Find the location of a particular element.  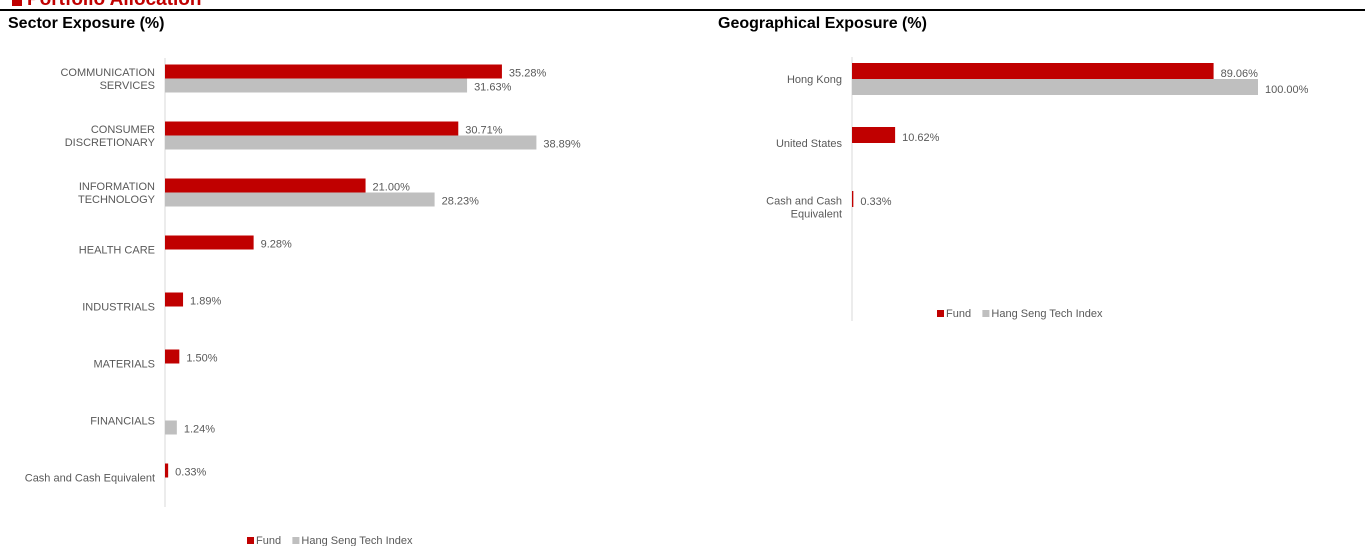

sector-category-label: FINANCIALS is located at coordinates (122, 422).